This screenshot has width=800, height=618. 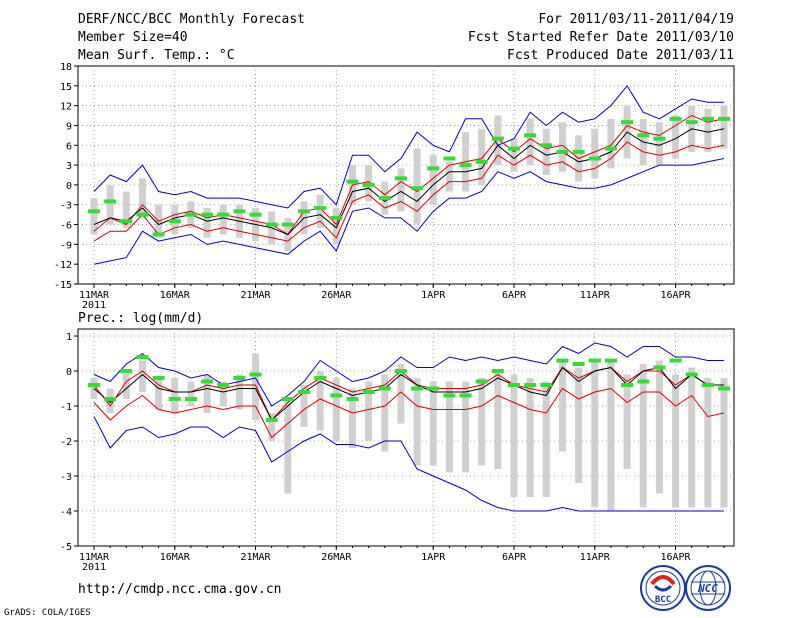 I want to click on y-tick-label: -2, so click(x=66, y=442).